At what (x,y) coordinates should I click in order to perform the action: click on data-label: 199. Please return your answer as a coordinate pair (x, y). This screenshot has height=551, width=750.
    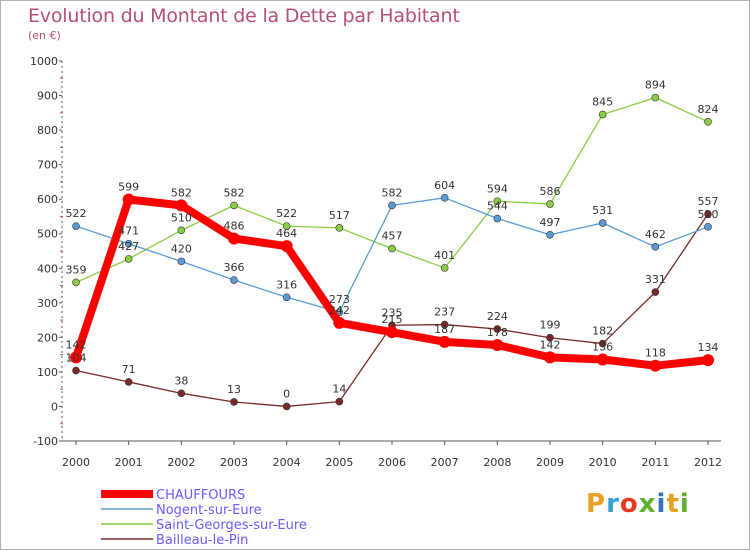
    Looking at the image, I should click on (550, 325).